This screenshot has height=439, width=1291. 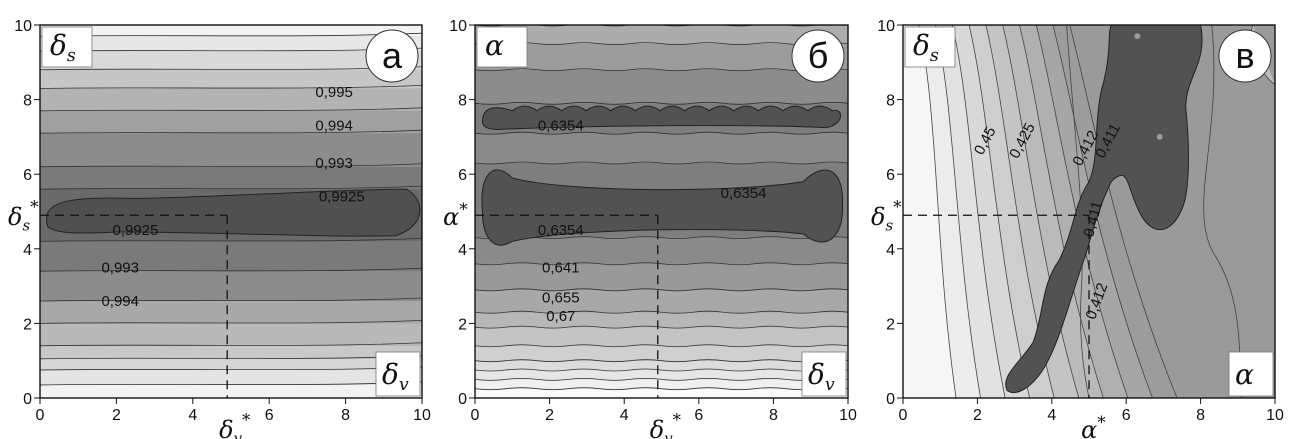 I want to click on panel-letter-badge: а, so click(x=392, y=56).